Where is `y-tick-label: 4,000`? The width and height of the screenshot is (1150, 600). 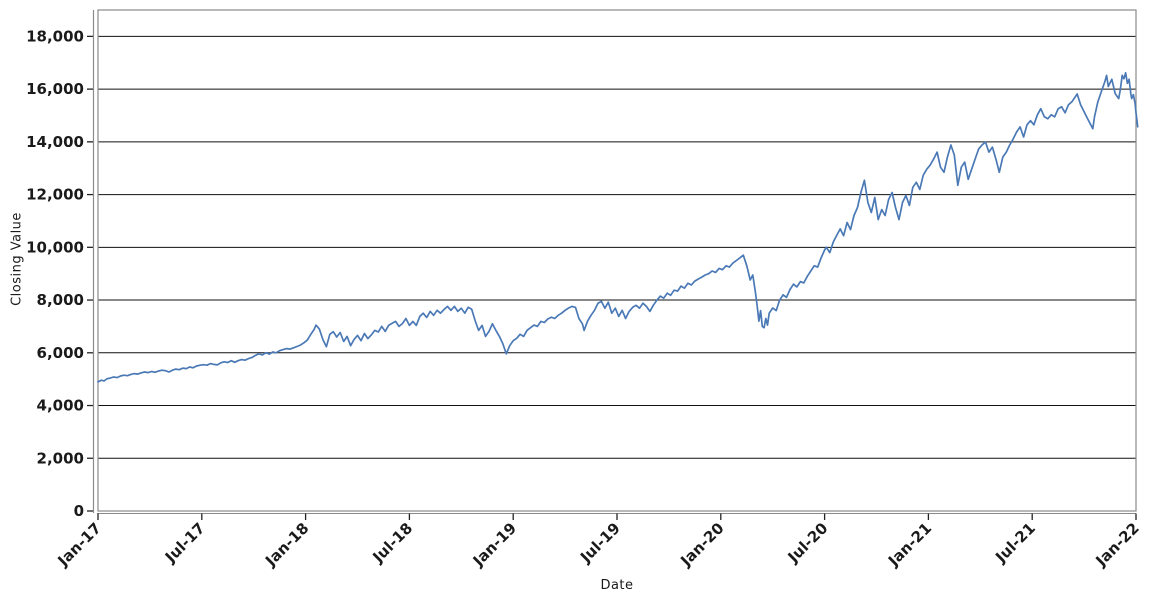 y-tick-label: 4,000 is located at coordinates (60, 406).